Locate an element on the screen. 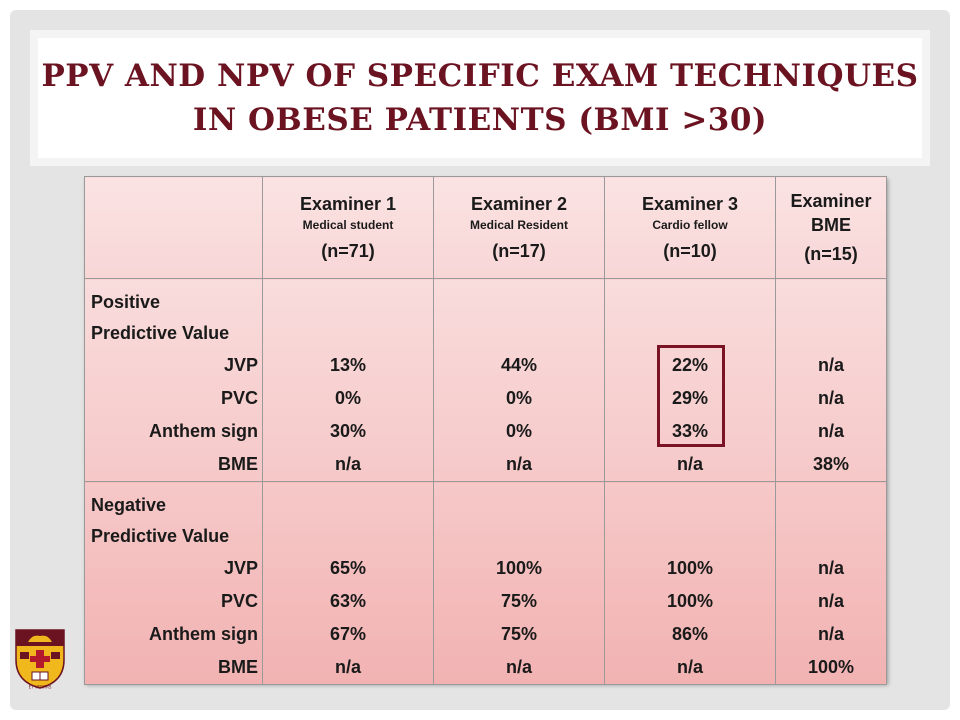 Image resolution: width=960 pixels, height=720 pixels. npv-examiner-bme-values: n/a n/a n/a 100% is located at coordinates (831, 583).